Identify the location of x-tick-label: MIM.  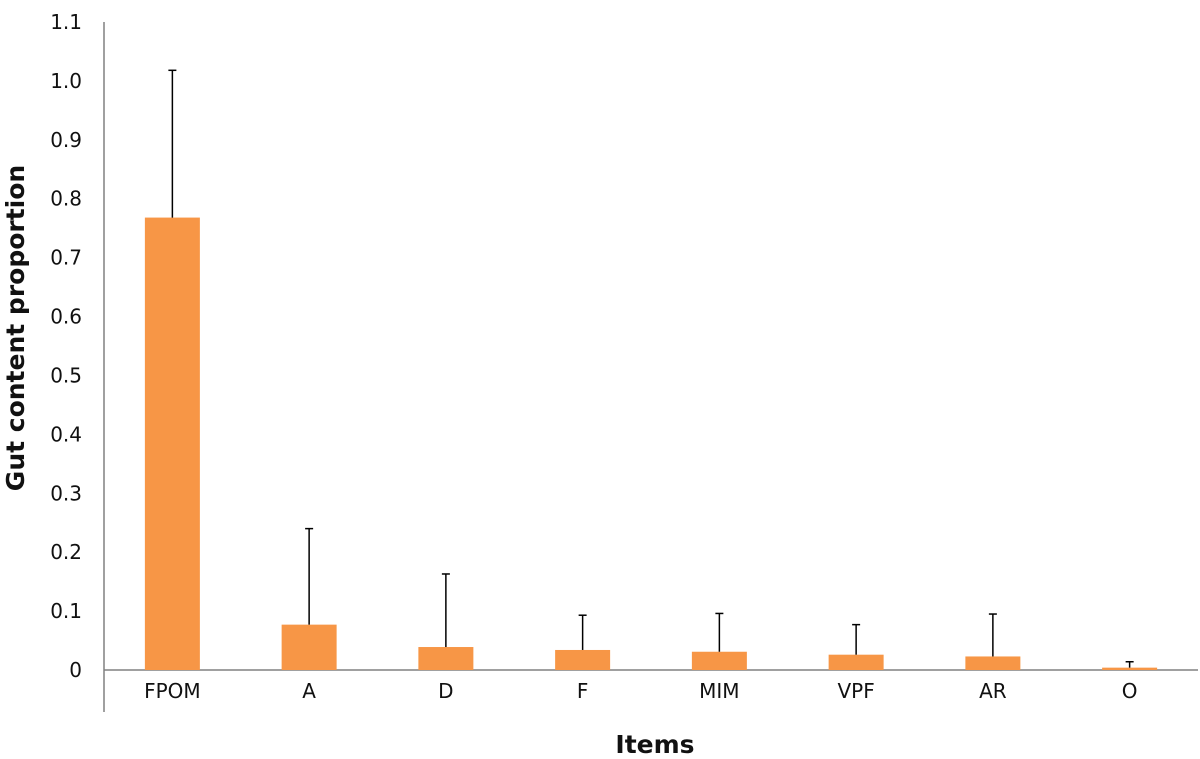
(719, 691).